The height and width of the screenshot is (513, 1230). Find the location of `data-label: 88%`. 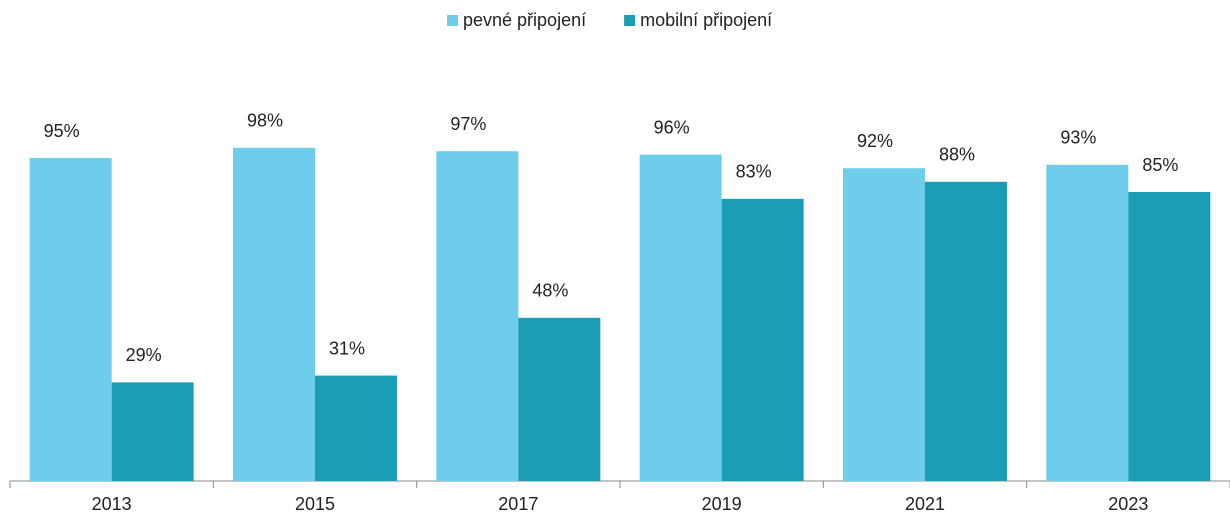

data-label: 88% is located at coordinates (957, 155).